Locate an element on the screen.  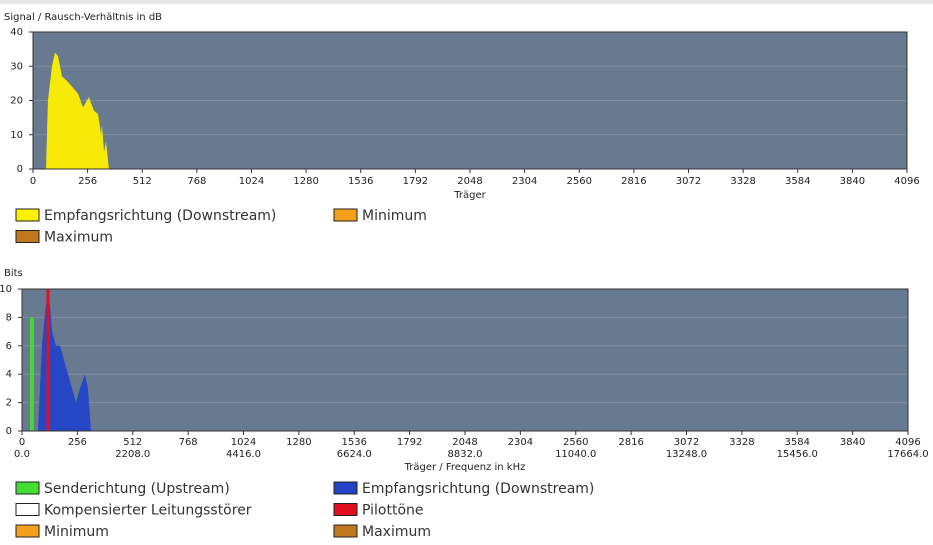
y-tick-label: 40 is located at coordinates (16, 32).